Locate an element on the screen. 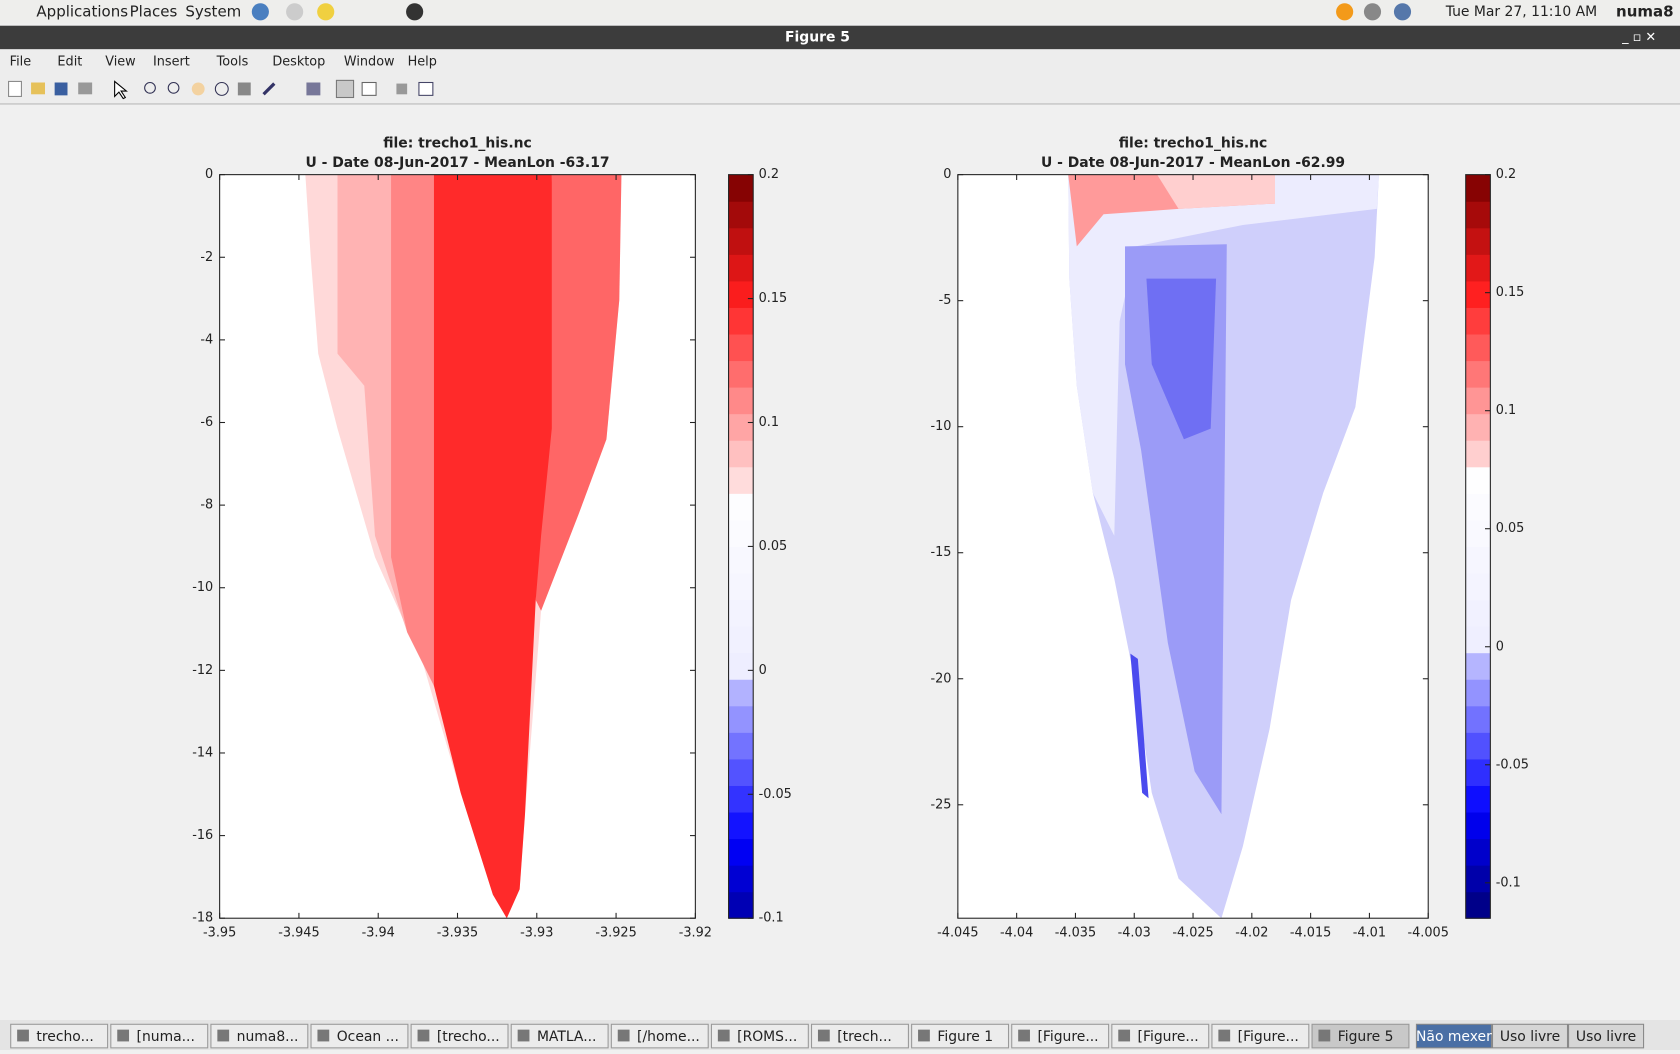 This screenshot has width=1680, height=1054. x-tick-label: -3.945 is located at coordinates (298, 933).